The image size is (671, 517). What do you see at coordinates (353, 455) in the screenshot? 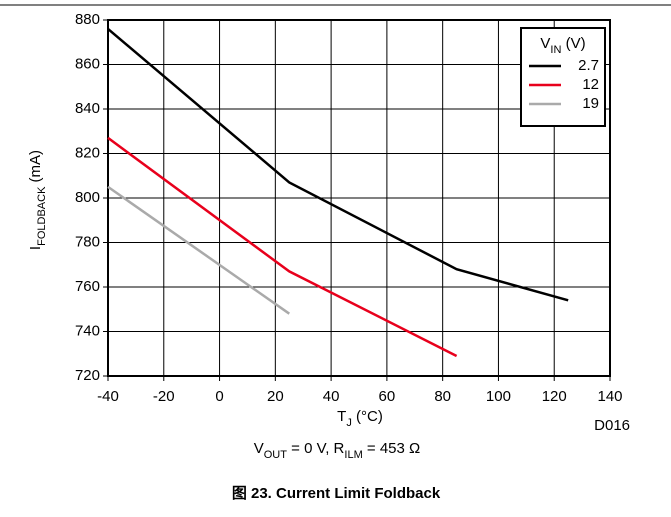
I see `subtitle-sub: ILM` at bounding box center [353, 455].